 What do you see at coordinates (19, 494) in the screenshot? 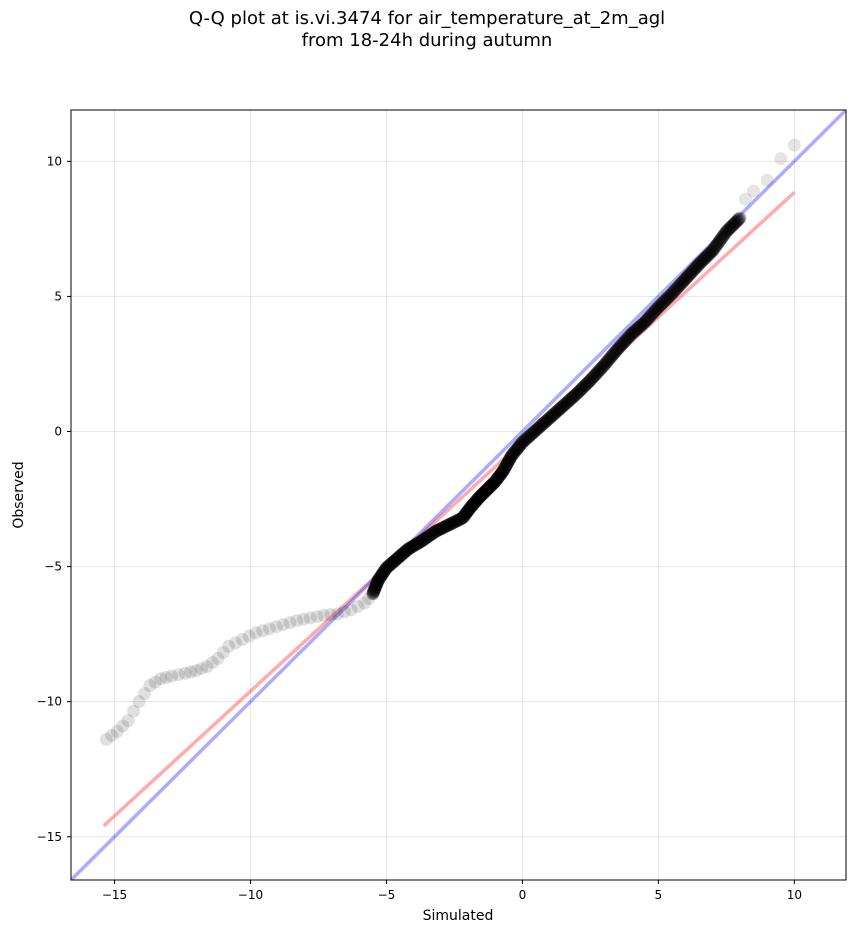
I see `y-axis-label: Observed` at bounding box center [19, 494].